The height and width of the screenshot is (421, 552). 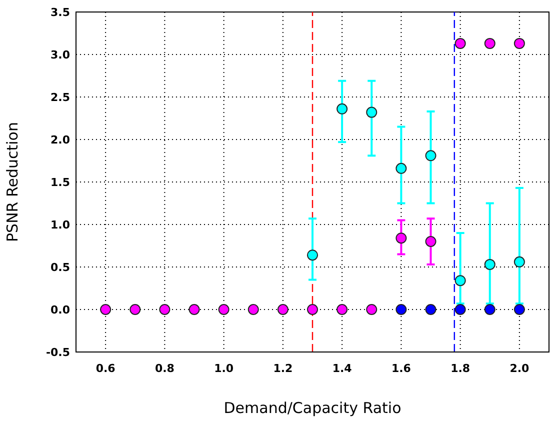 I want to click on y-tick-label: 0.5, so click(x=60, y=267).